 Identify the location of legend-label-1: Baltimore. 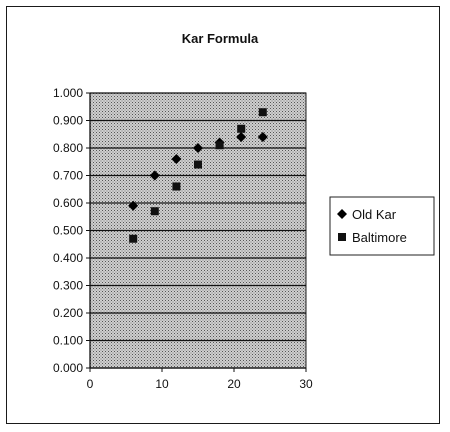
(379, 237).